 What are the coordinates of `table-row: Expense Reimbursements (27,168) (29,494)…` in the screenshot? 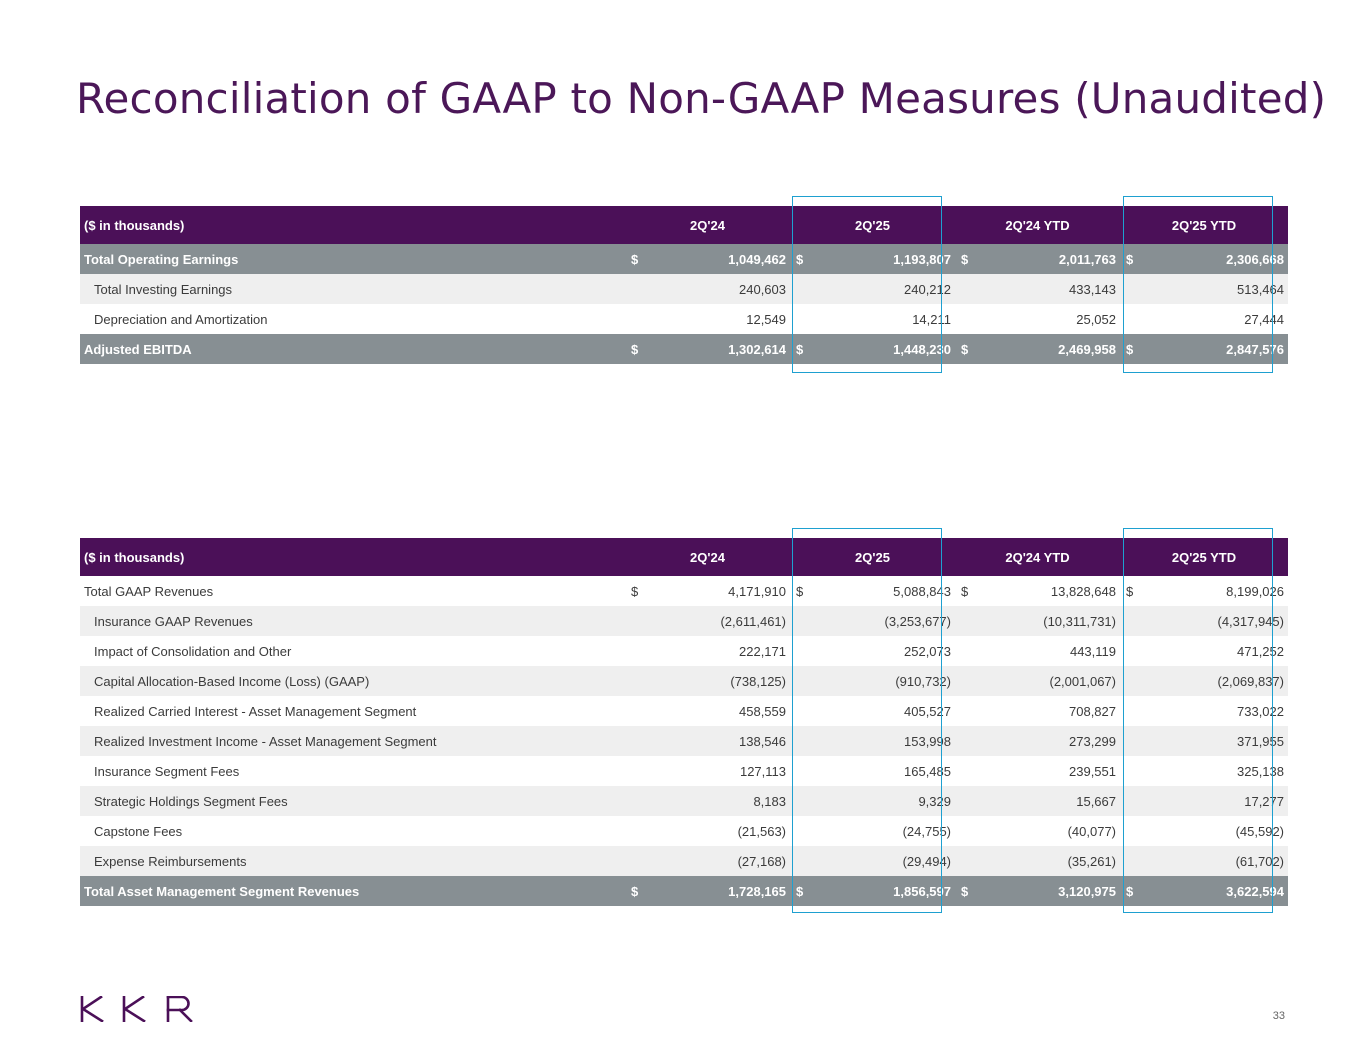 It's located at (684, 861).